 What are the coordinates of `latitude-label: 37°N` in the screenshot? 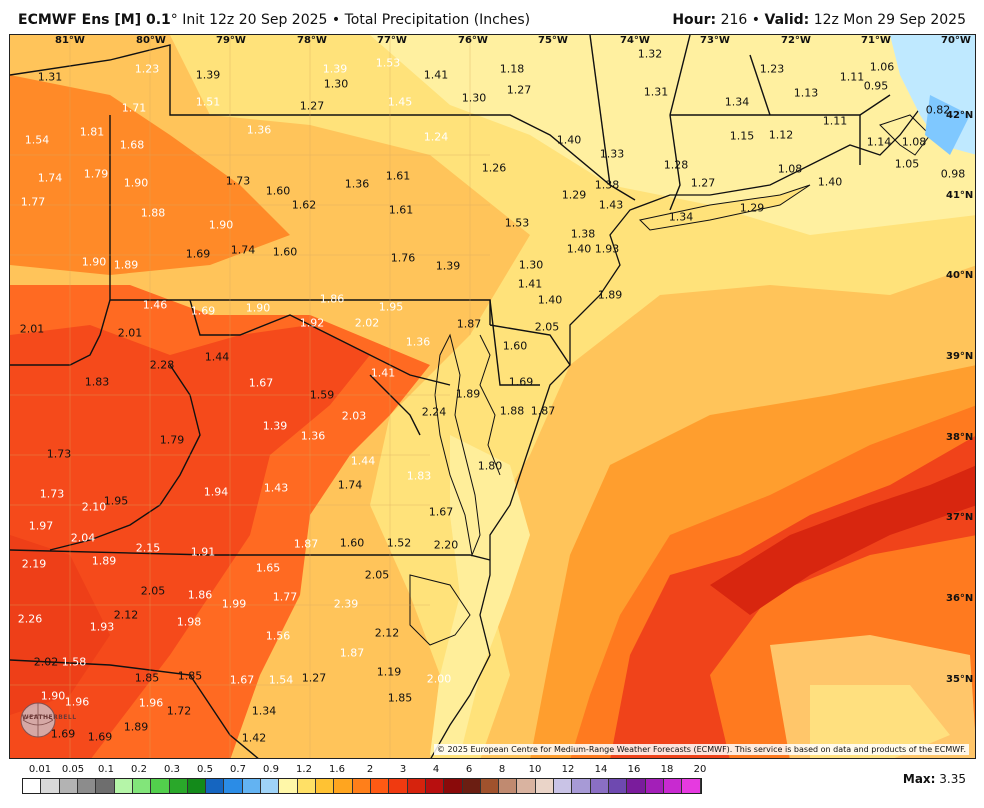 It's located at (960, 517).